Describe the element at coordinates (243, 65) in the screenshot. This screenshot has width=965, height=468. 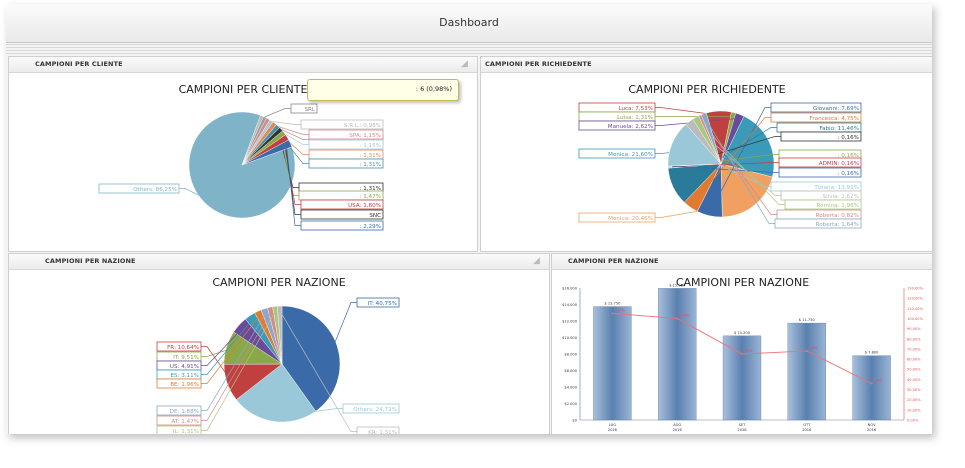
I see `panel-header: CAMPIONI PER CLIENTE ◢` at that location.